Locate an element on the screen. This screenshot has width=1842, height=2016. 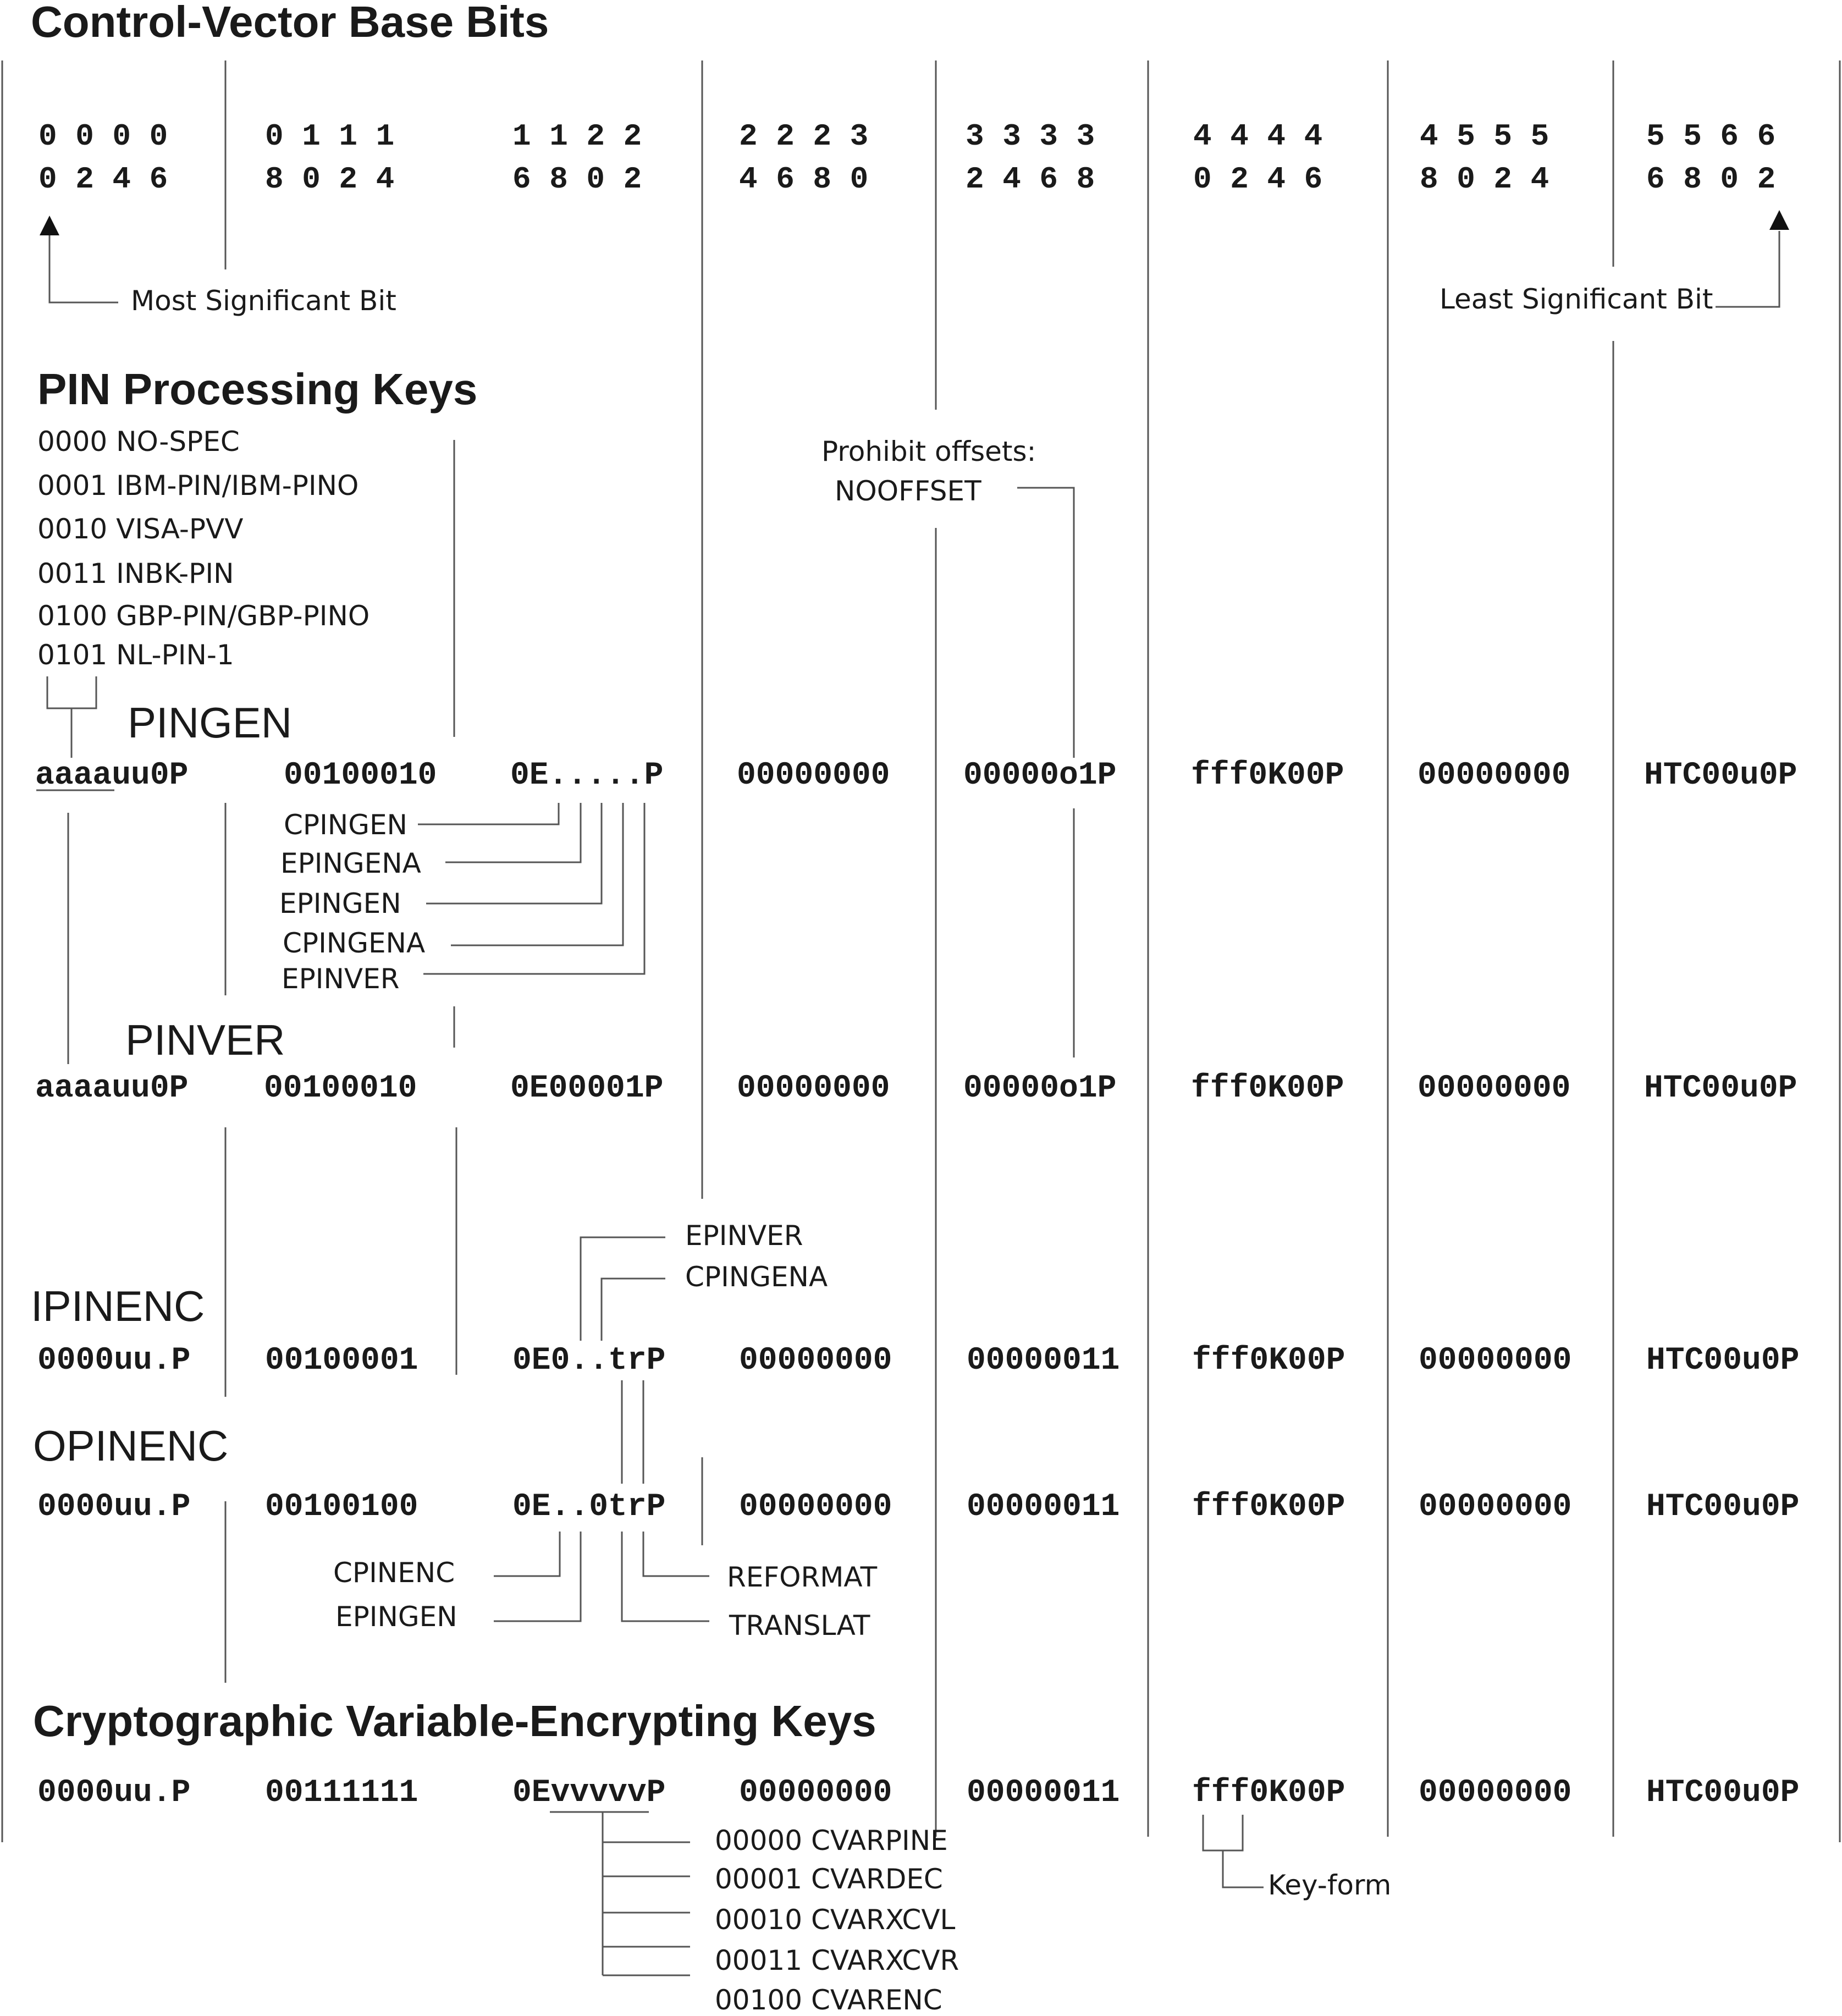
ipinenc-cpingena-connector is located at coordinates (632, 1309).